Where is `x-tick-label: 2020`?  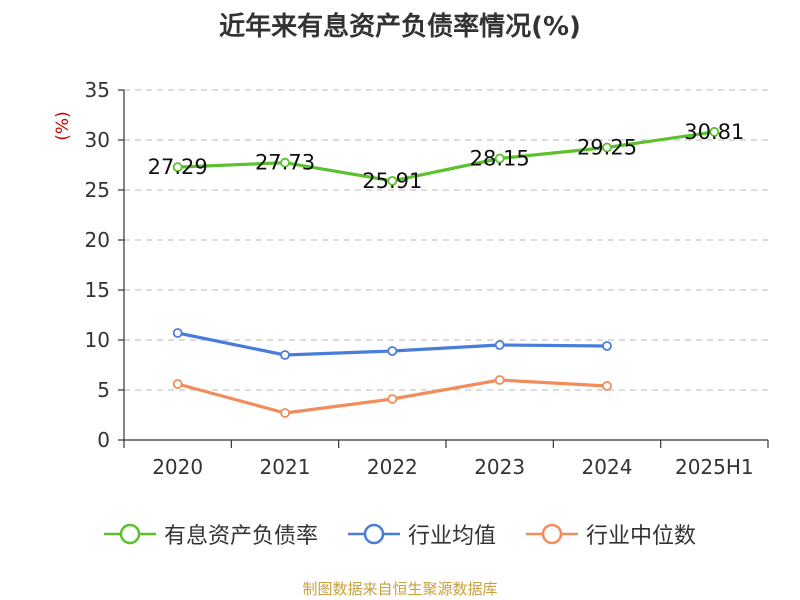 x-tick-label: 2020 is located at coordinates (177, 467).